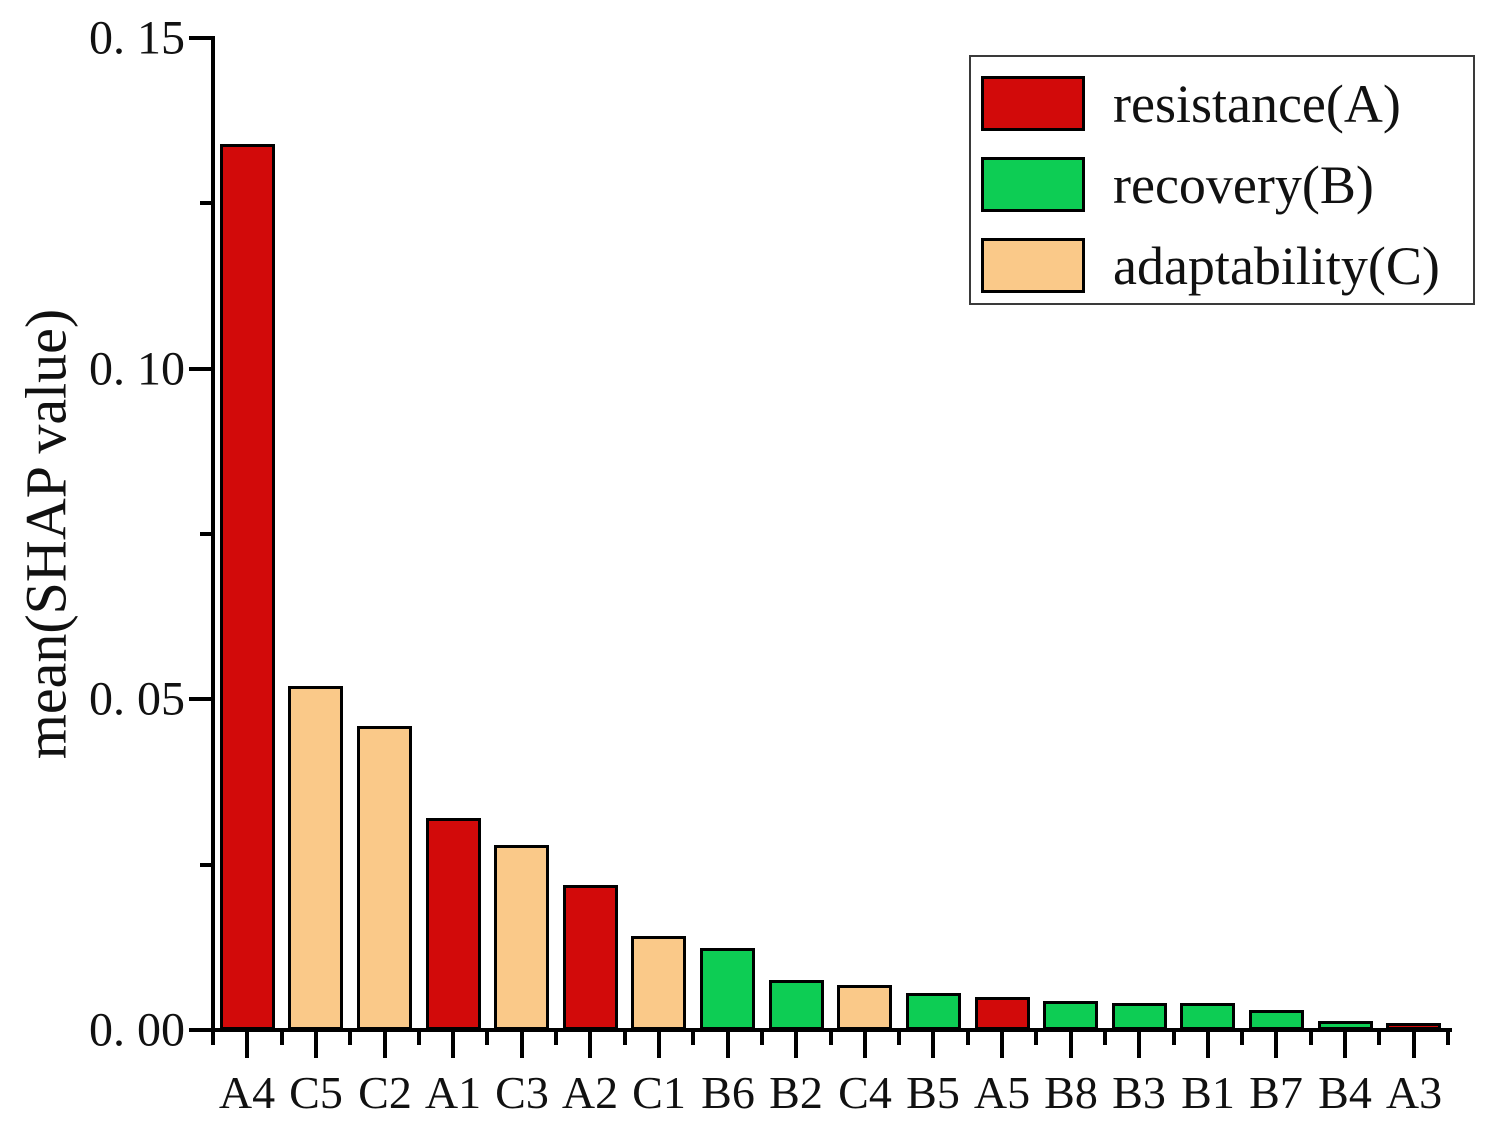  Describe the element at coordinates (727, 989) in the screenshot. I see `bar-B6` at that location.